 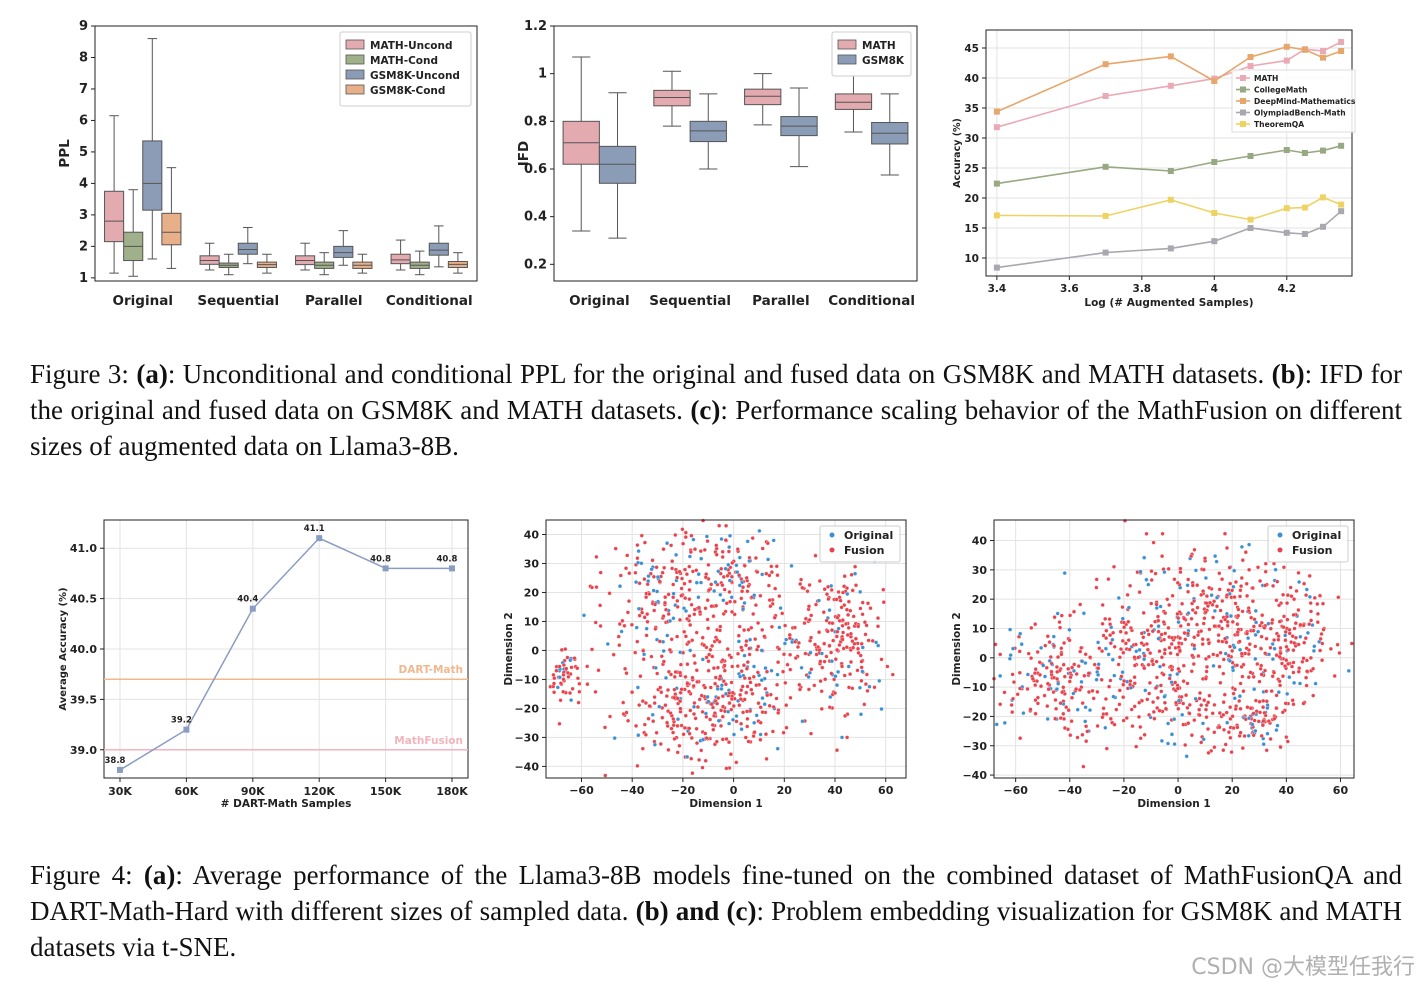 I want to click on y-tick-label: 30, so click(x=980, y=570).